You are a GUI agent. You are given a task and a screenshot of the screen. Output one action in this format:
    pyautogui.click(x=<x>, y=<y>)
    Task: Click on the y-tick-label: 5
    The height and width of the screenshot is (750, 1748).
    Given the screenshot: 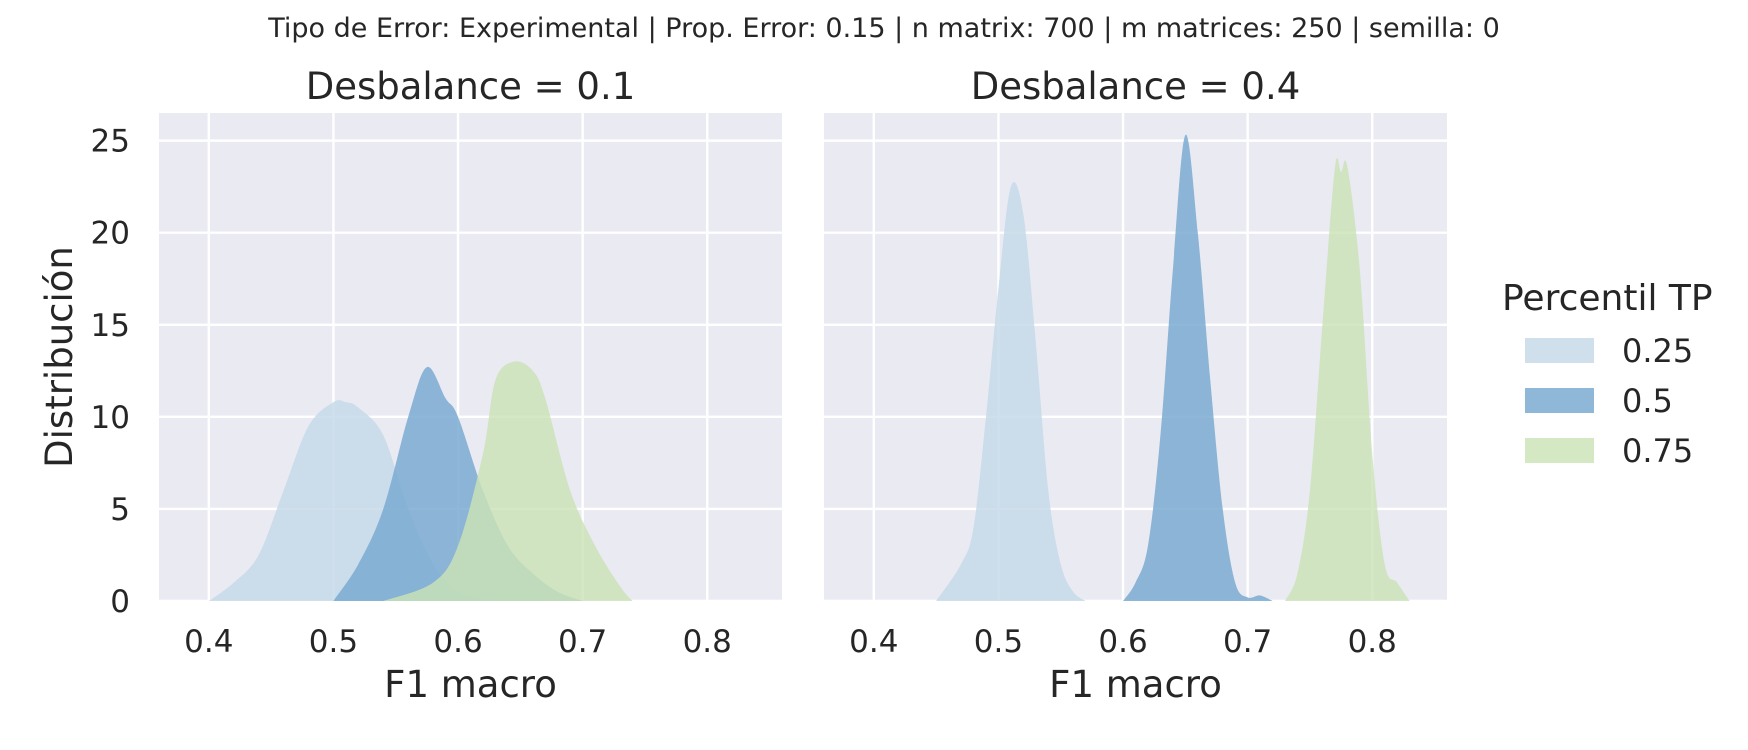 What is the action you would take?
    pyautogui.click(x=120, y=510)
    